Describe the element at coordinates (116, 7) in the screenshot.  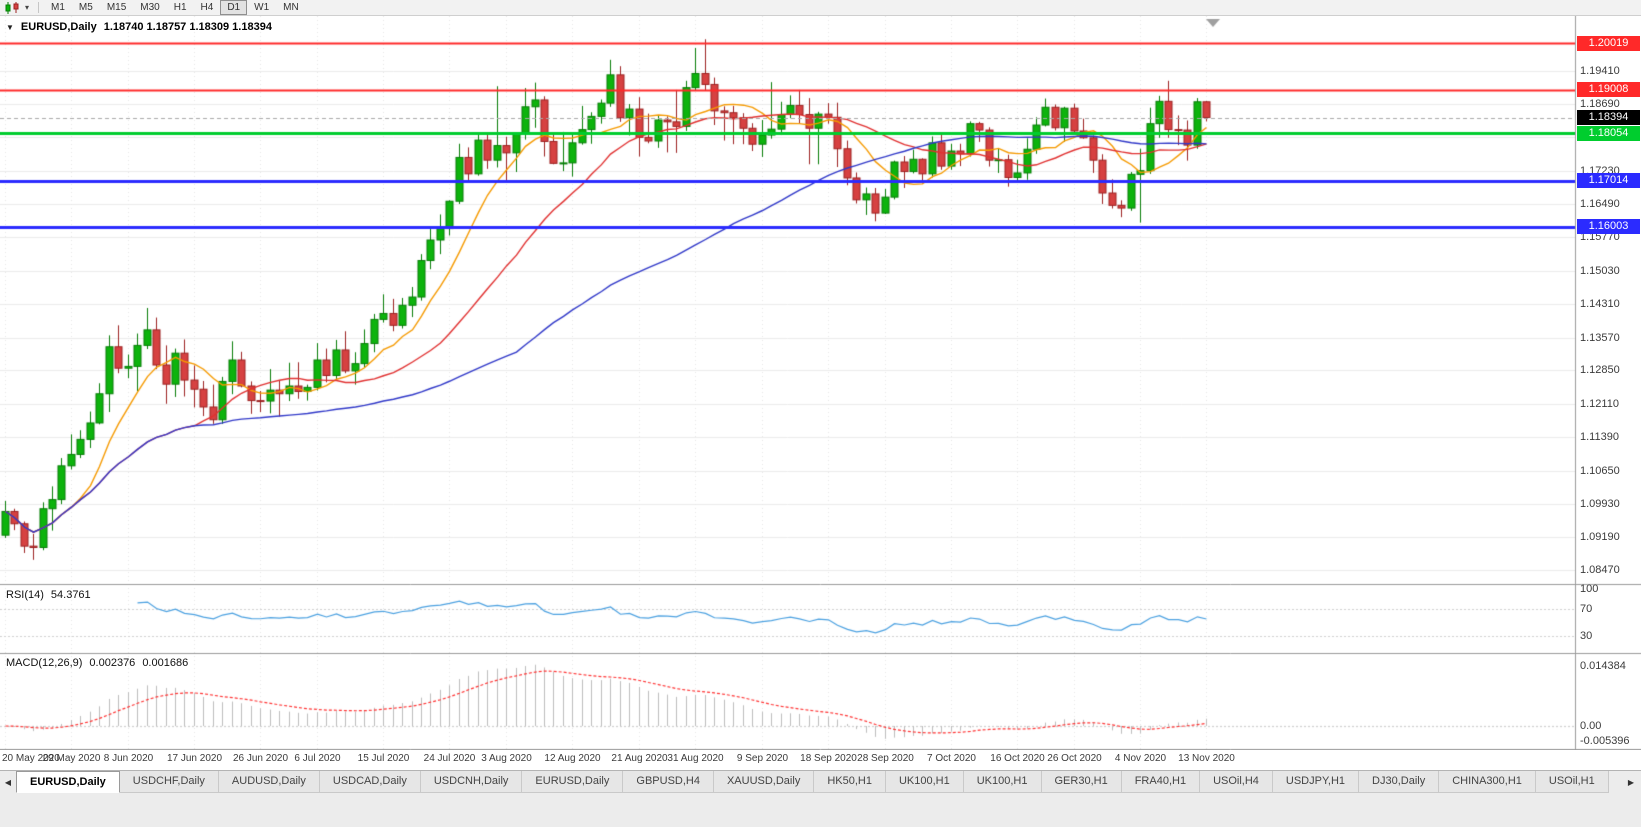
I see `timeframe-button-m15: M15` at that location.